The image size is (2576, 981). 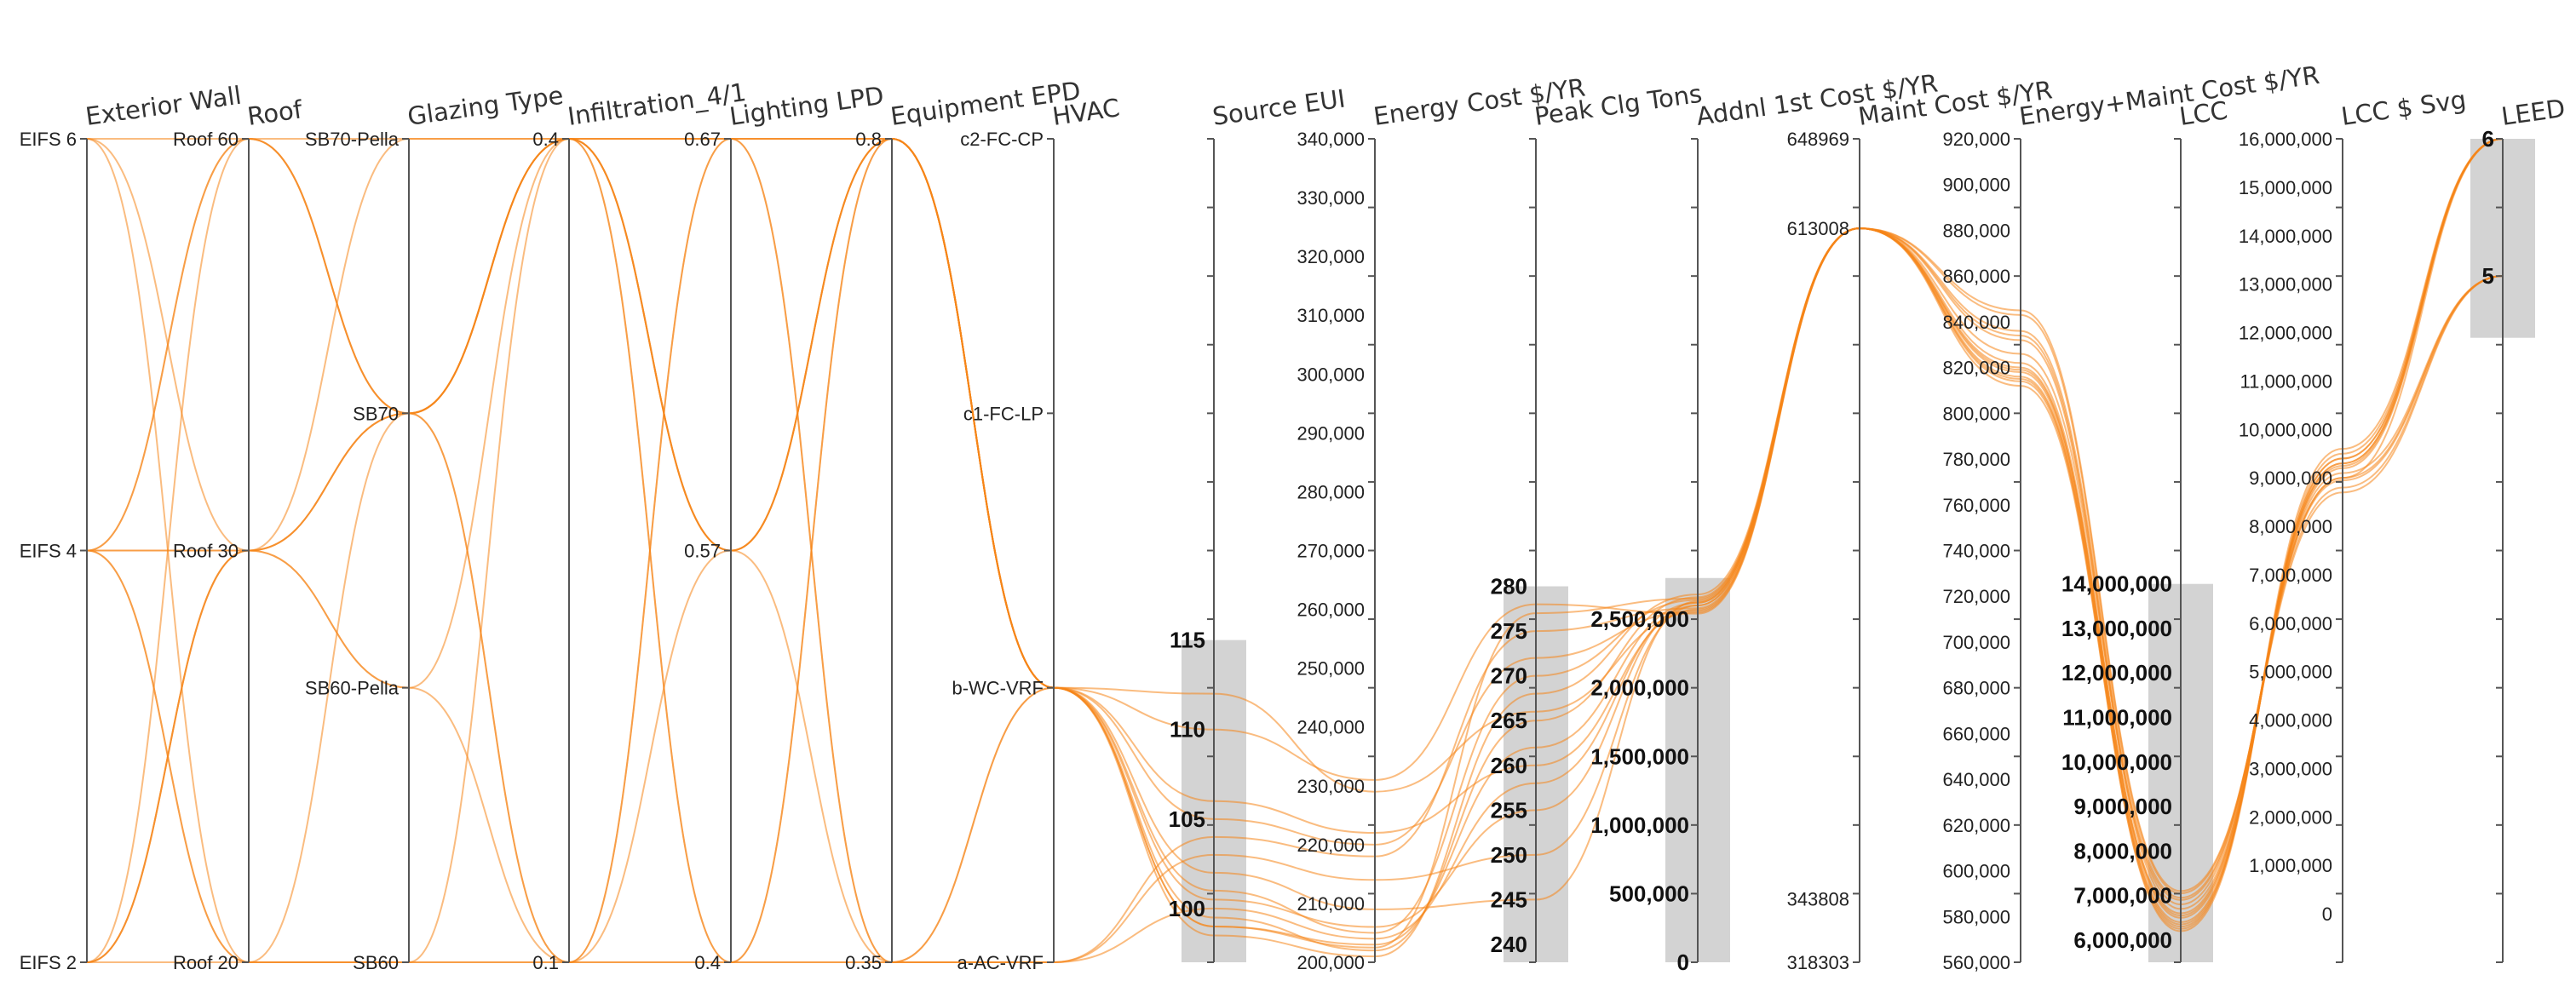 What do you see at coordinates (2123, 851) in the screenshot?
I see `brush-tick-label: 8,000,000` at bounding box center [2123, 851].